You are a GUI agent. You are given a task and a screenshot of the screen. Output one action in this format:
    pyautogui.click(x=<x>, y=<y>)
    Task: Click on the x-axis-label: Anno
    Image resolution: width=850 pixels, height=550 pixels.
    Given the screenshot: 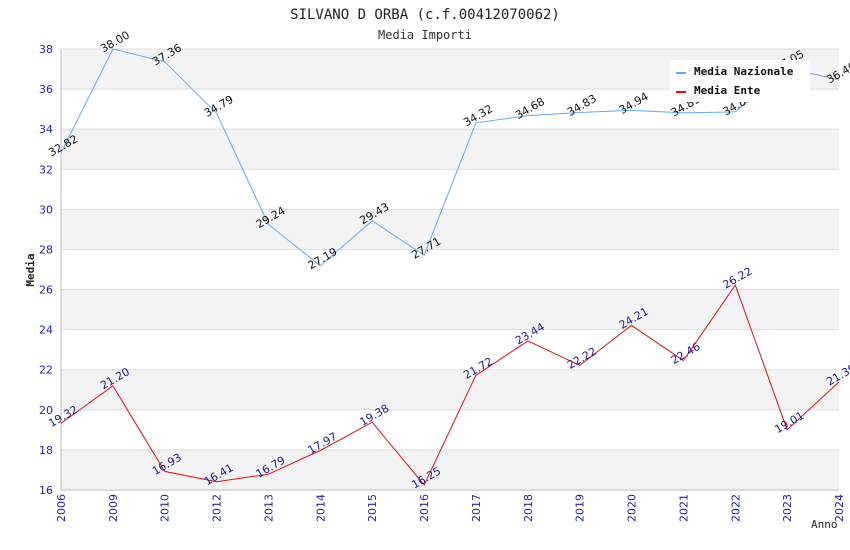 What is the action you would take?
    pyautogui.click(x=824, y=524)
    